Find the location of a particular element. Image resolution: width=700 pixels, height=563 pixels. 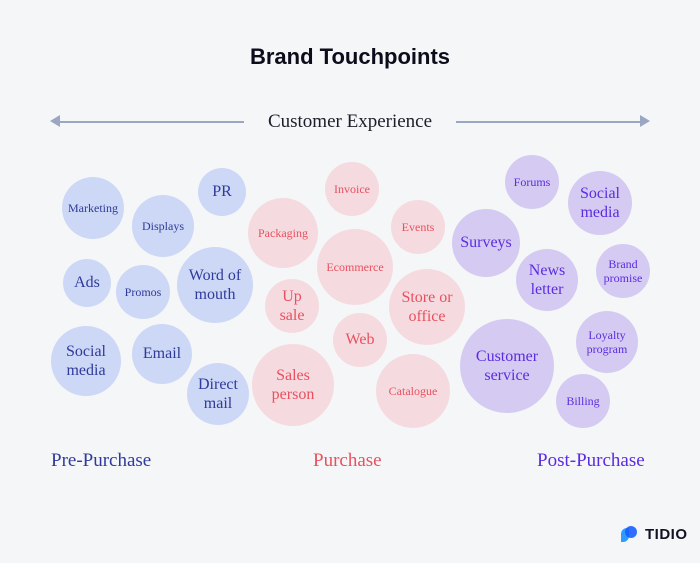

bubble-invoice: Invoice is located at coordinates (352, 189).